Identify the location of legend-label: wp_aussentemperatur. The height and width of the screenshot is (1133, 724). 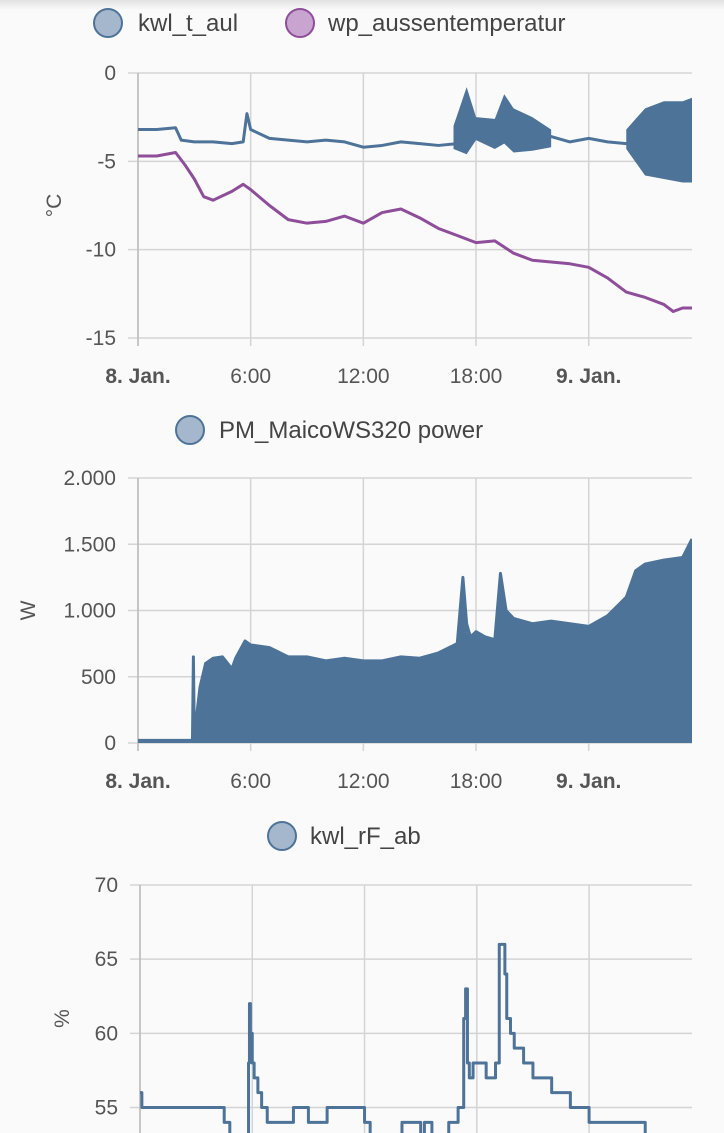
(446, 23).